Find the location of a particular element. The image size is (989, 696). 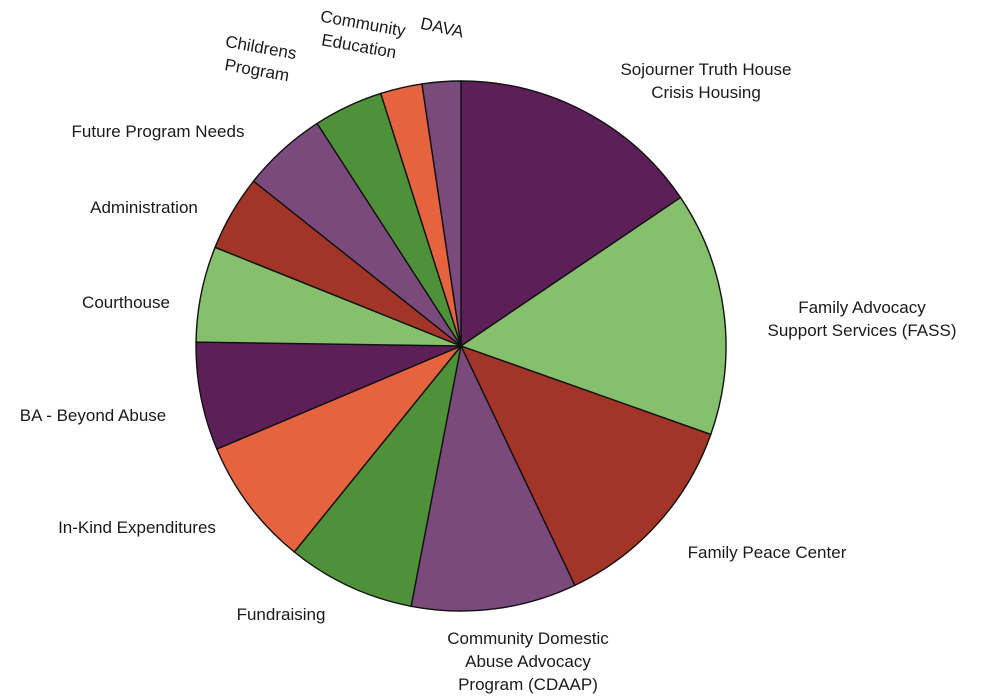

slice-label-12: DAVA is located at coordinates (442, 28).